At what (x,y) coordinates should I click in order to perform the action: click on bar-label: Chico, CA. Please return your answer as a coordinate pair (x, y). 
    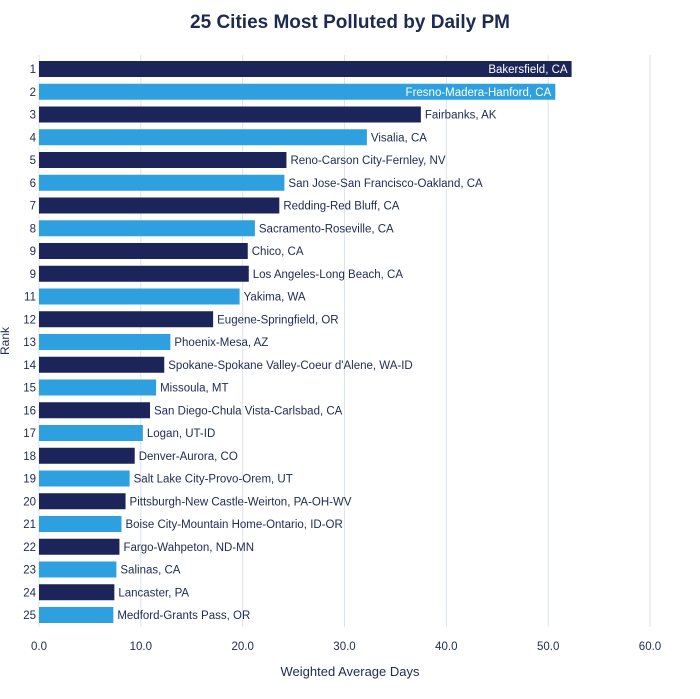
    Looking at the image, I should click on (278, 252).